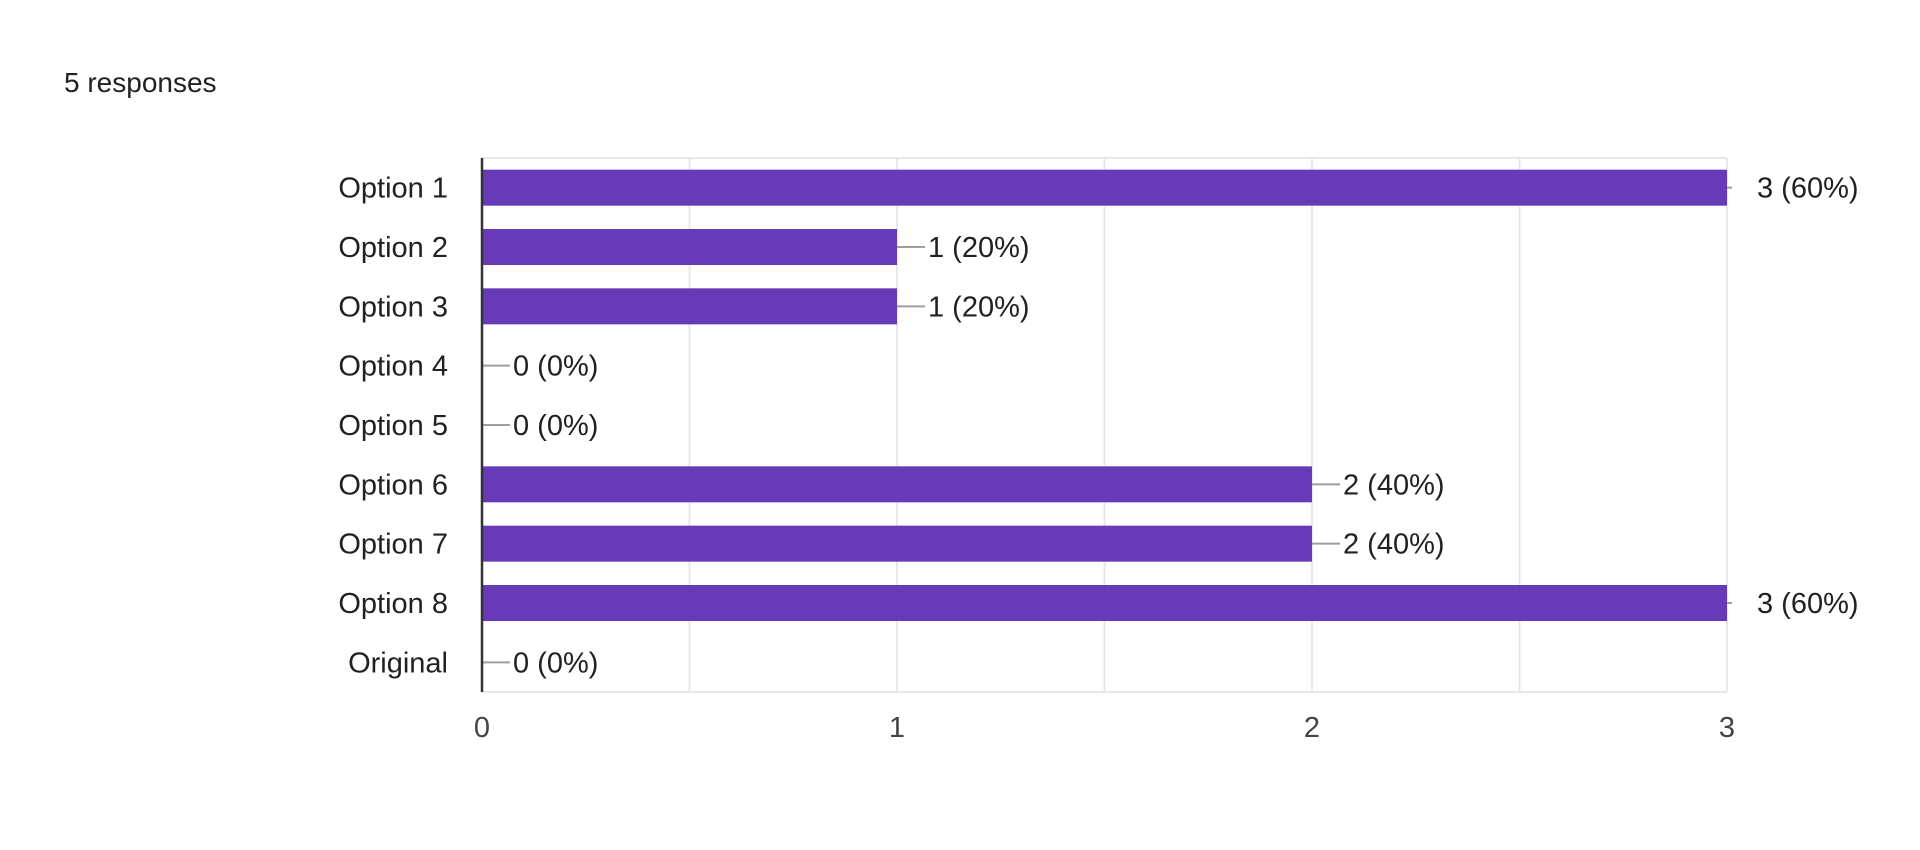 This screenshot has width=1920, height=850. What do you see at coordinates (1727, 728) in the screenshot?
I see `x-tick-label: 3` at bounding box center [1727, 728].